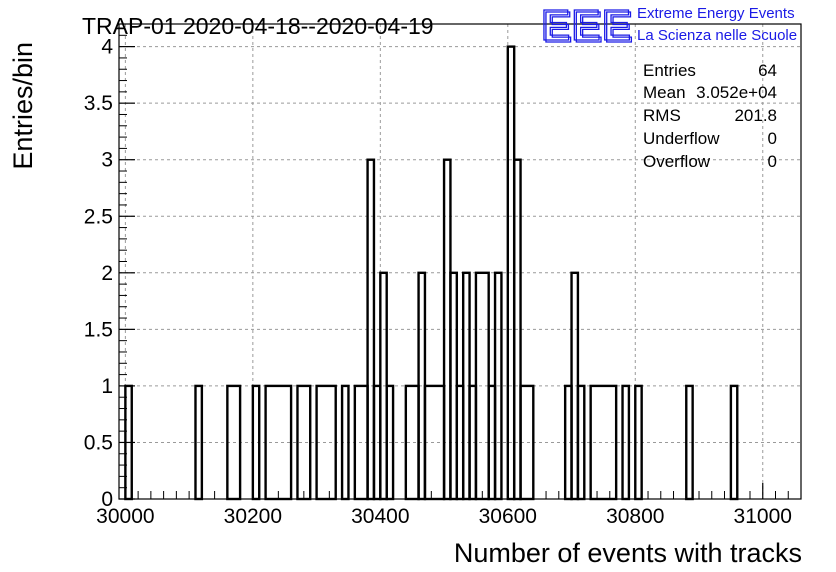 The width and height of the screenshot is (836, 572). What do you see at coordinates (662, 115) in the screenshot?
I see `stats-label-rms: RMS` at bounding box center [662, 115].